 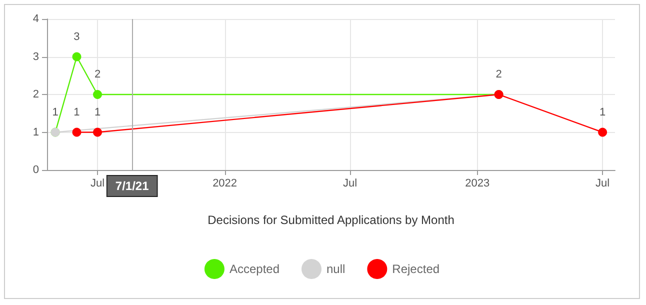 I want to click on legend-label: Rejected, so click(x=416, y=269).